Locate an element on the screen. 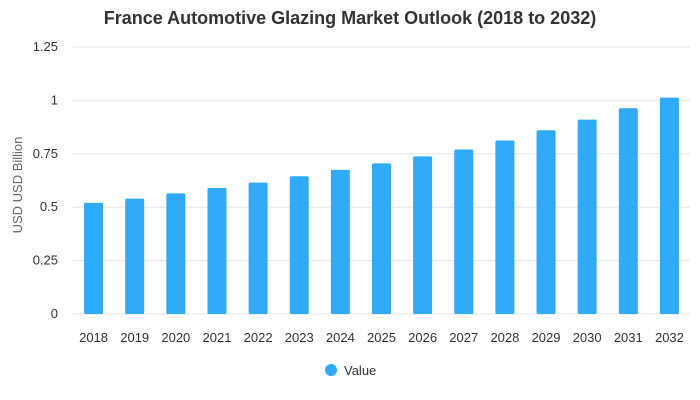 The image size is (700, 400). legend-swatch is located at coordinates (331, 370).